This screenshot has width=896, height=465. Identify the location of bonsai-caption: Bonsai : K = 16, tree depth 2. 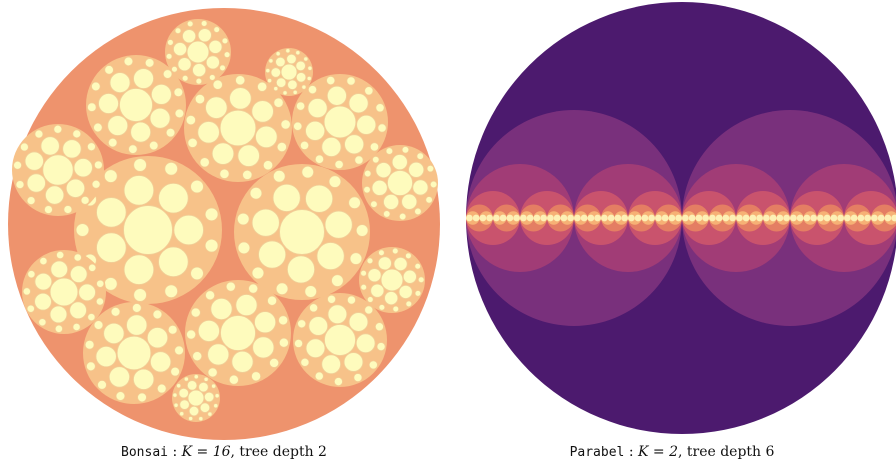
(224, 452).